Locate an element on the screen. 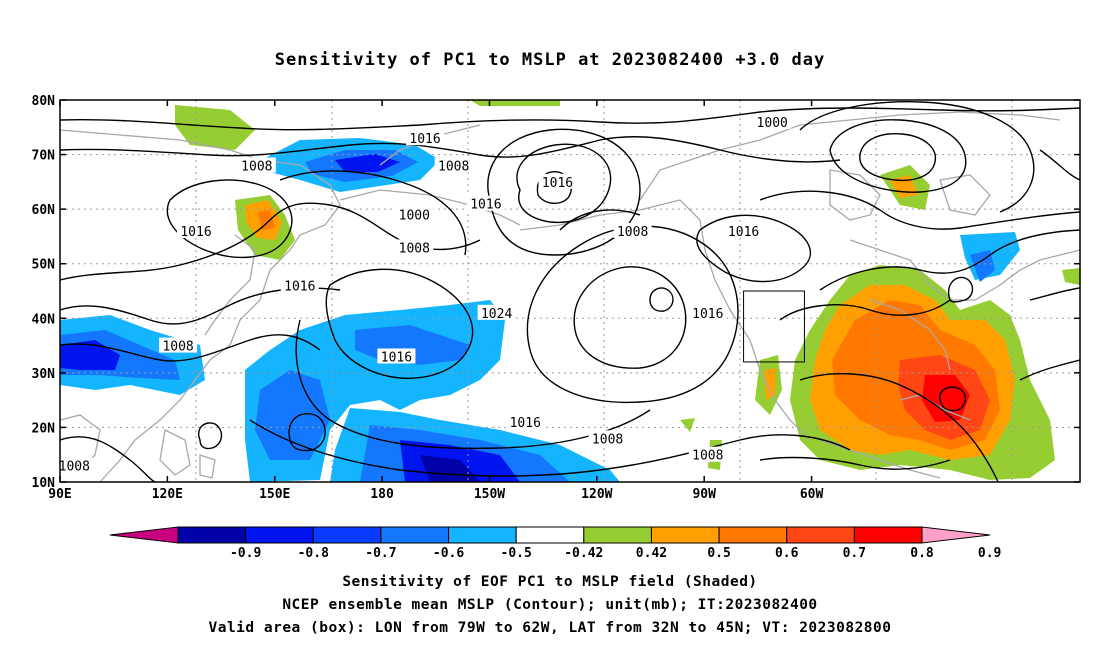  colorbar-label: 0.7 is located at coordinates (854, 553).